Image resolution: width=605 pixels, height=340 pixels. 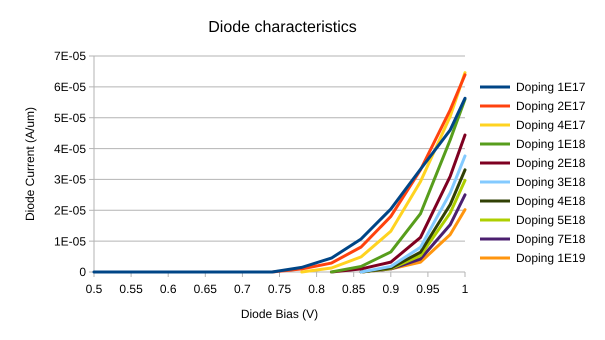 What do you see at coordinates (70, 241) in the screenshot?
I see `y-tick-label: 1E-05` at bounding box center [70, 241].